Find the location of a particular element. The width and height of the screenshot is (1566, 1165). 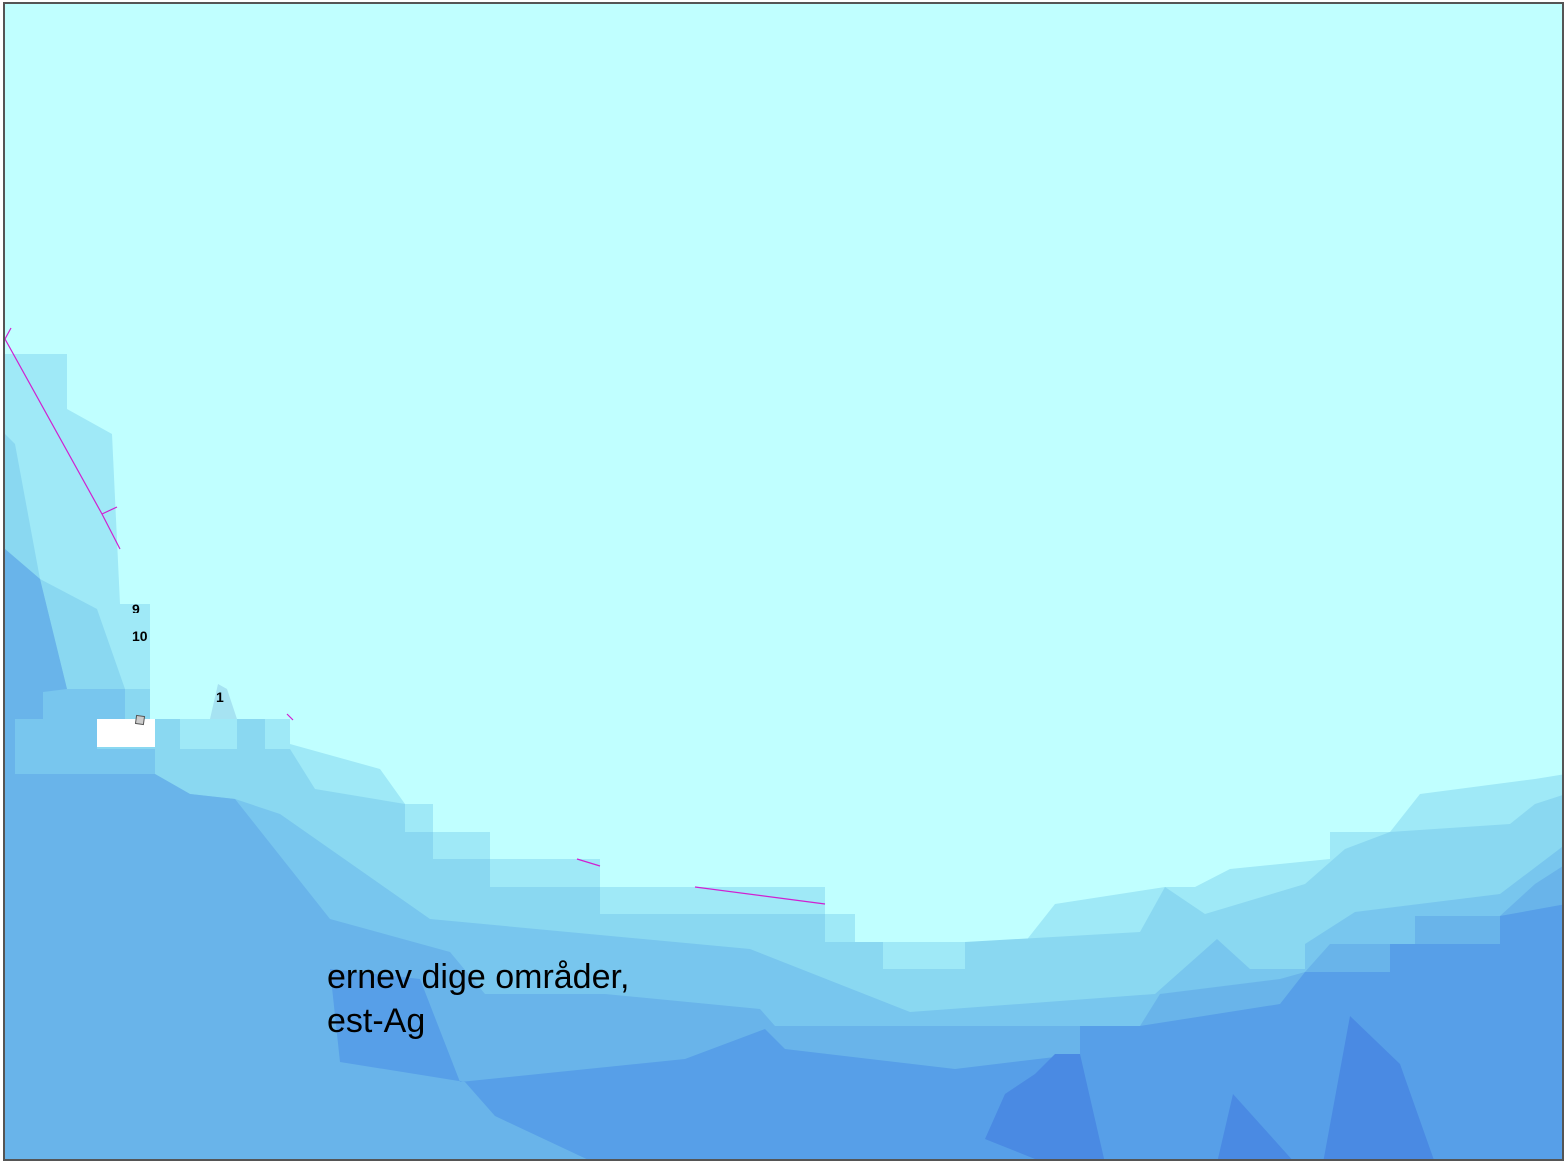

depth-label: 9 is located at coordinates (136, 607).